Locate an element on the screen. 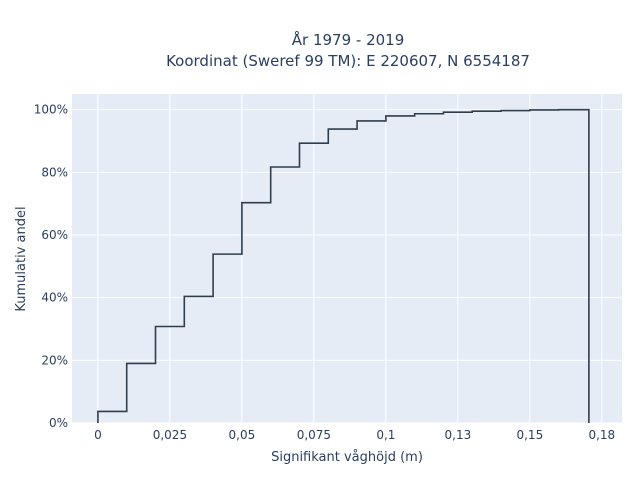  x-axis-label: Signifikant våghöjd (m) is located at coordinates (347, 457).